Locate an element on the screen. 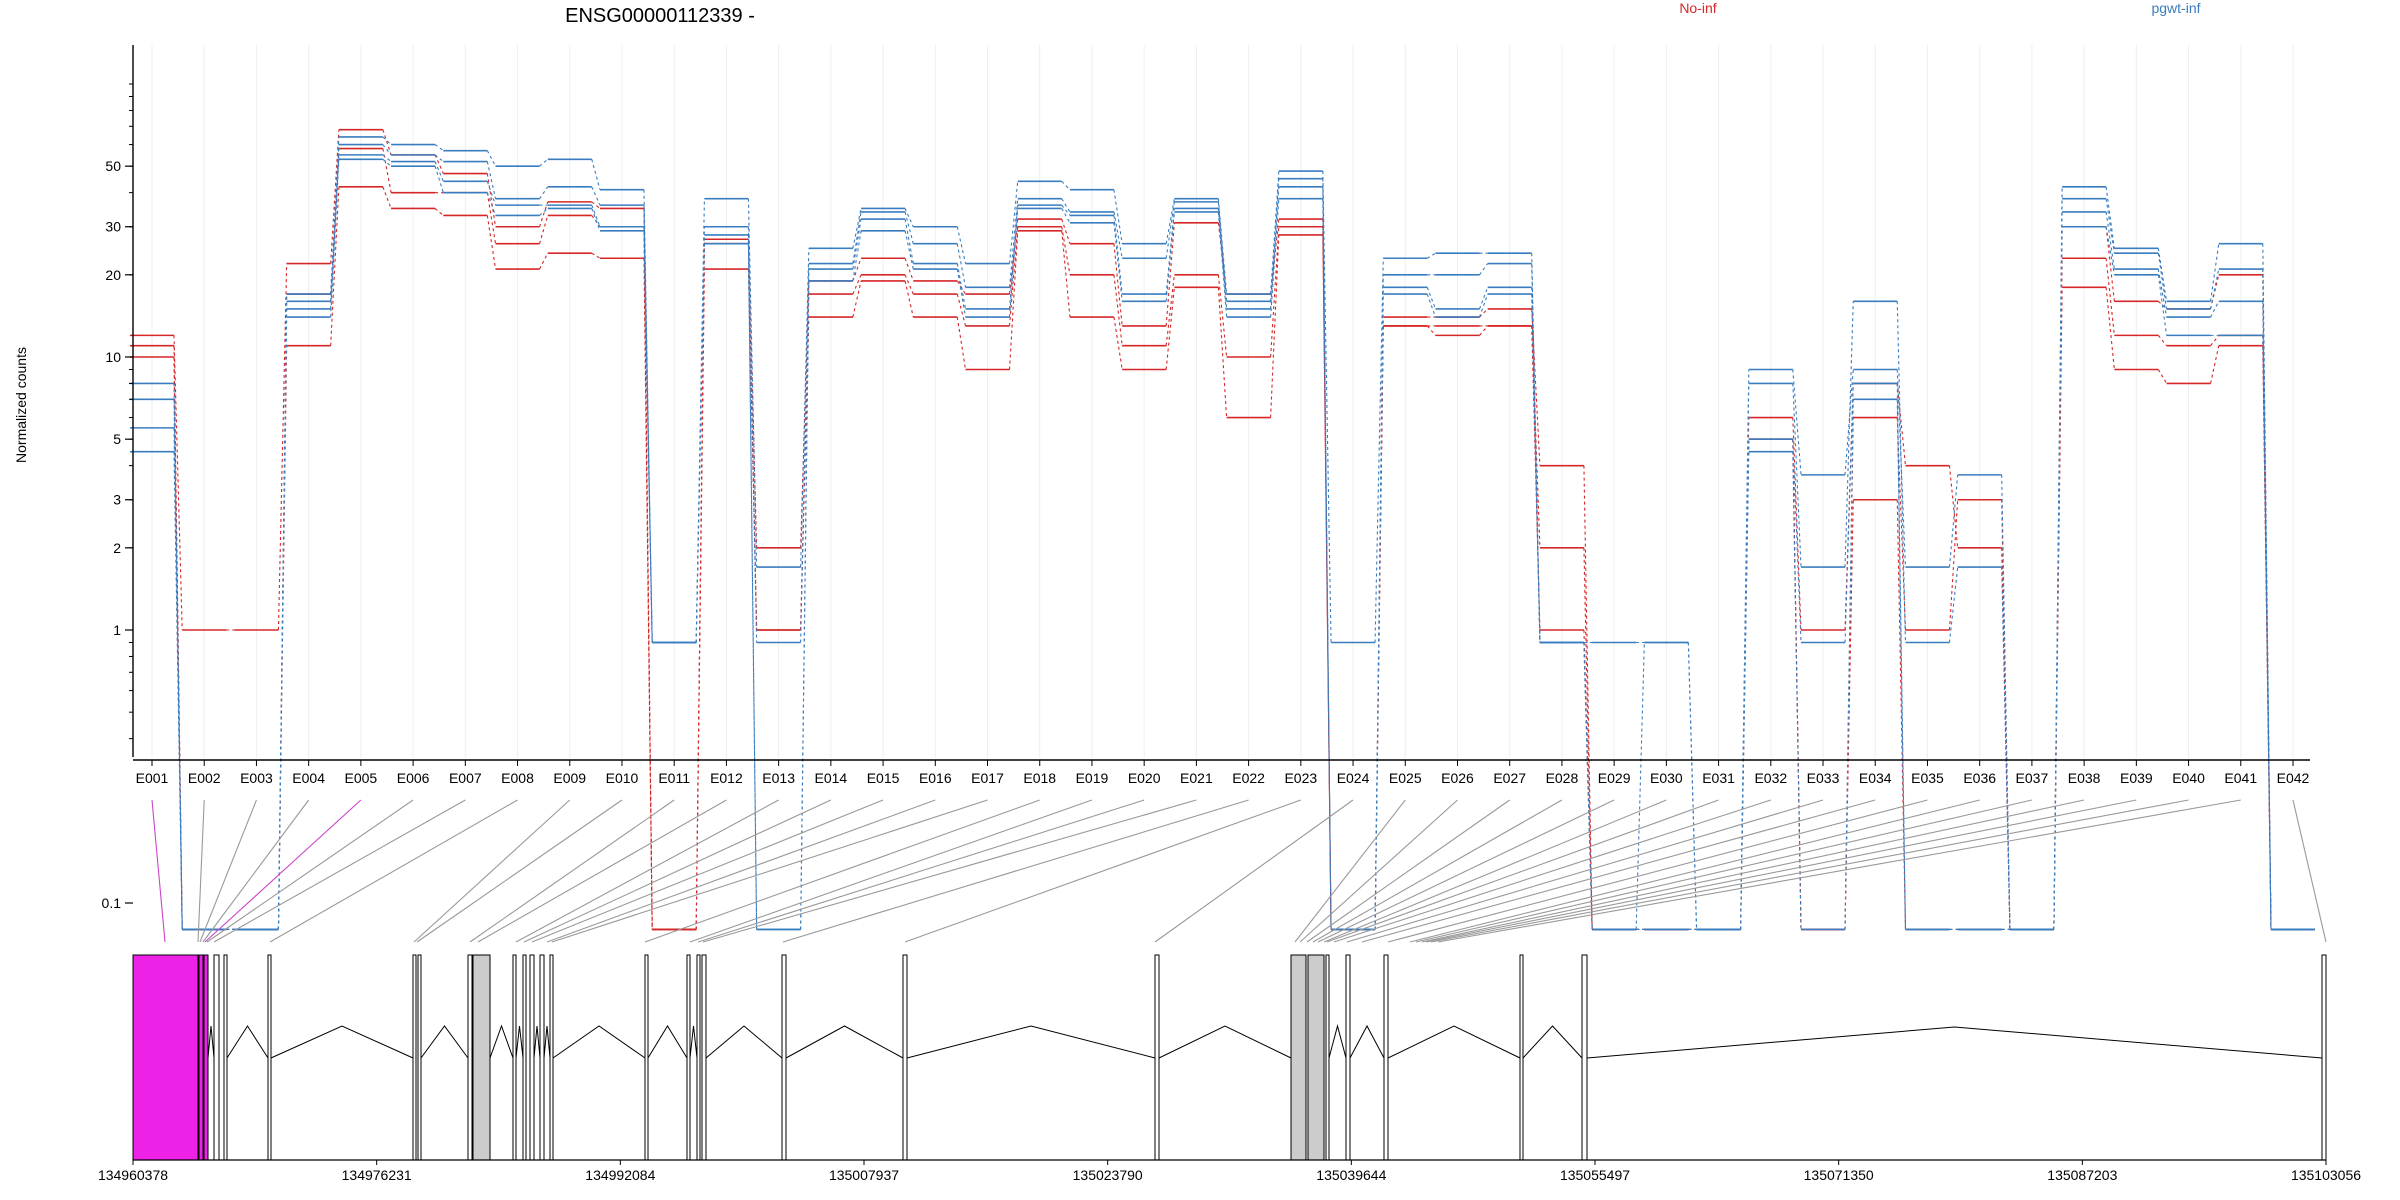 This screenshot has width=2400, height=1200. connector-e031 is located at coordinates (1522, 871).